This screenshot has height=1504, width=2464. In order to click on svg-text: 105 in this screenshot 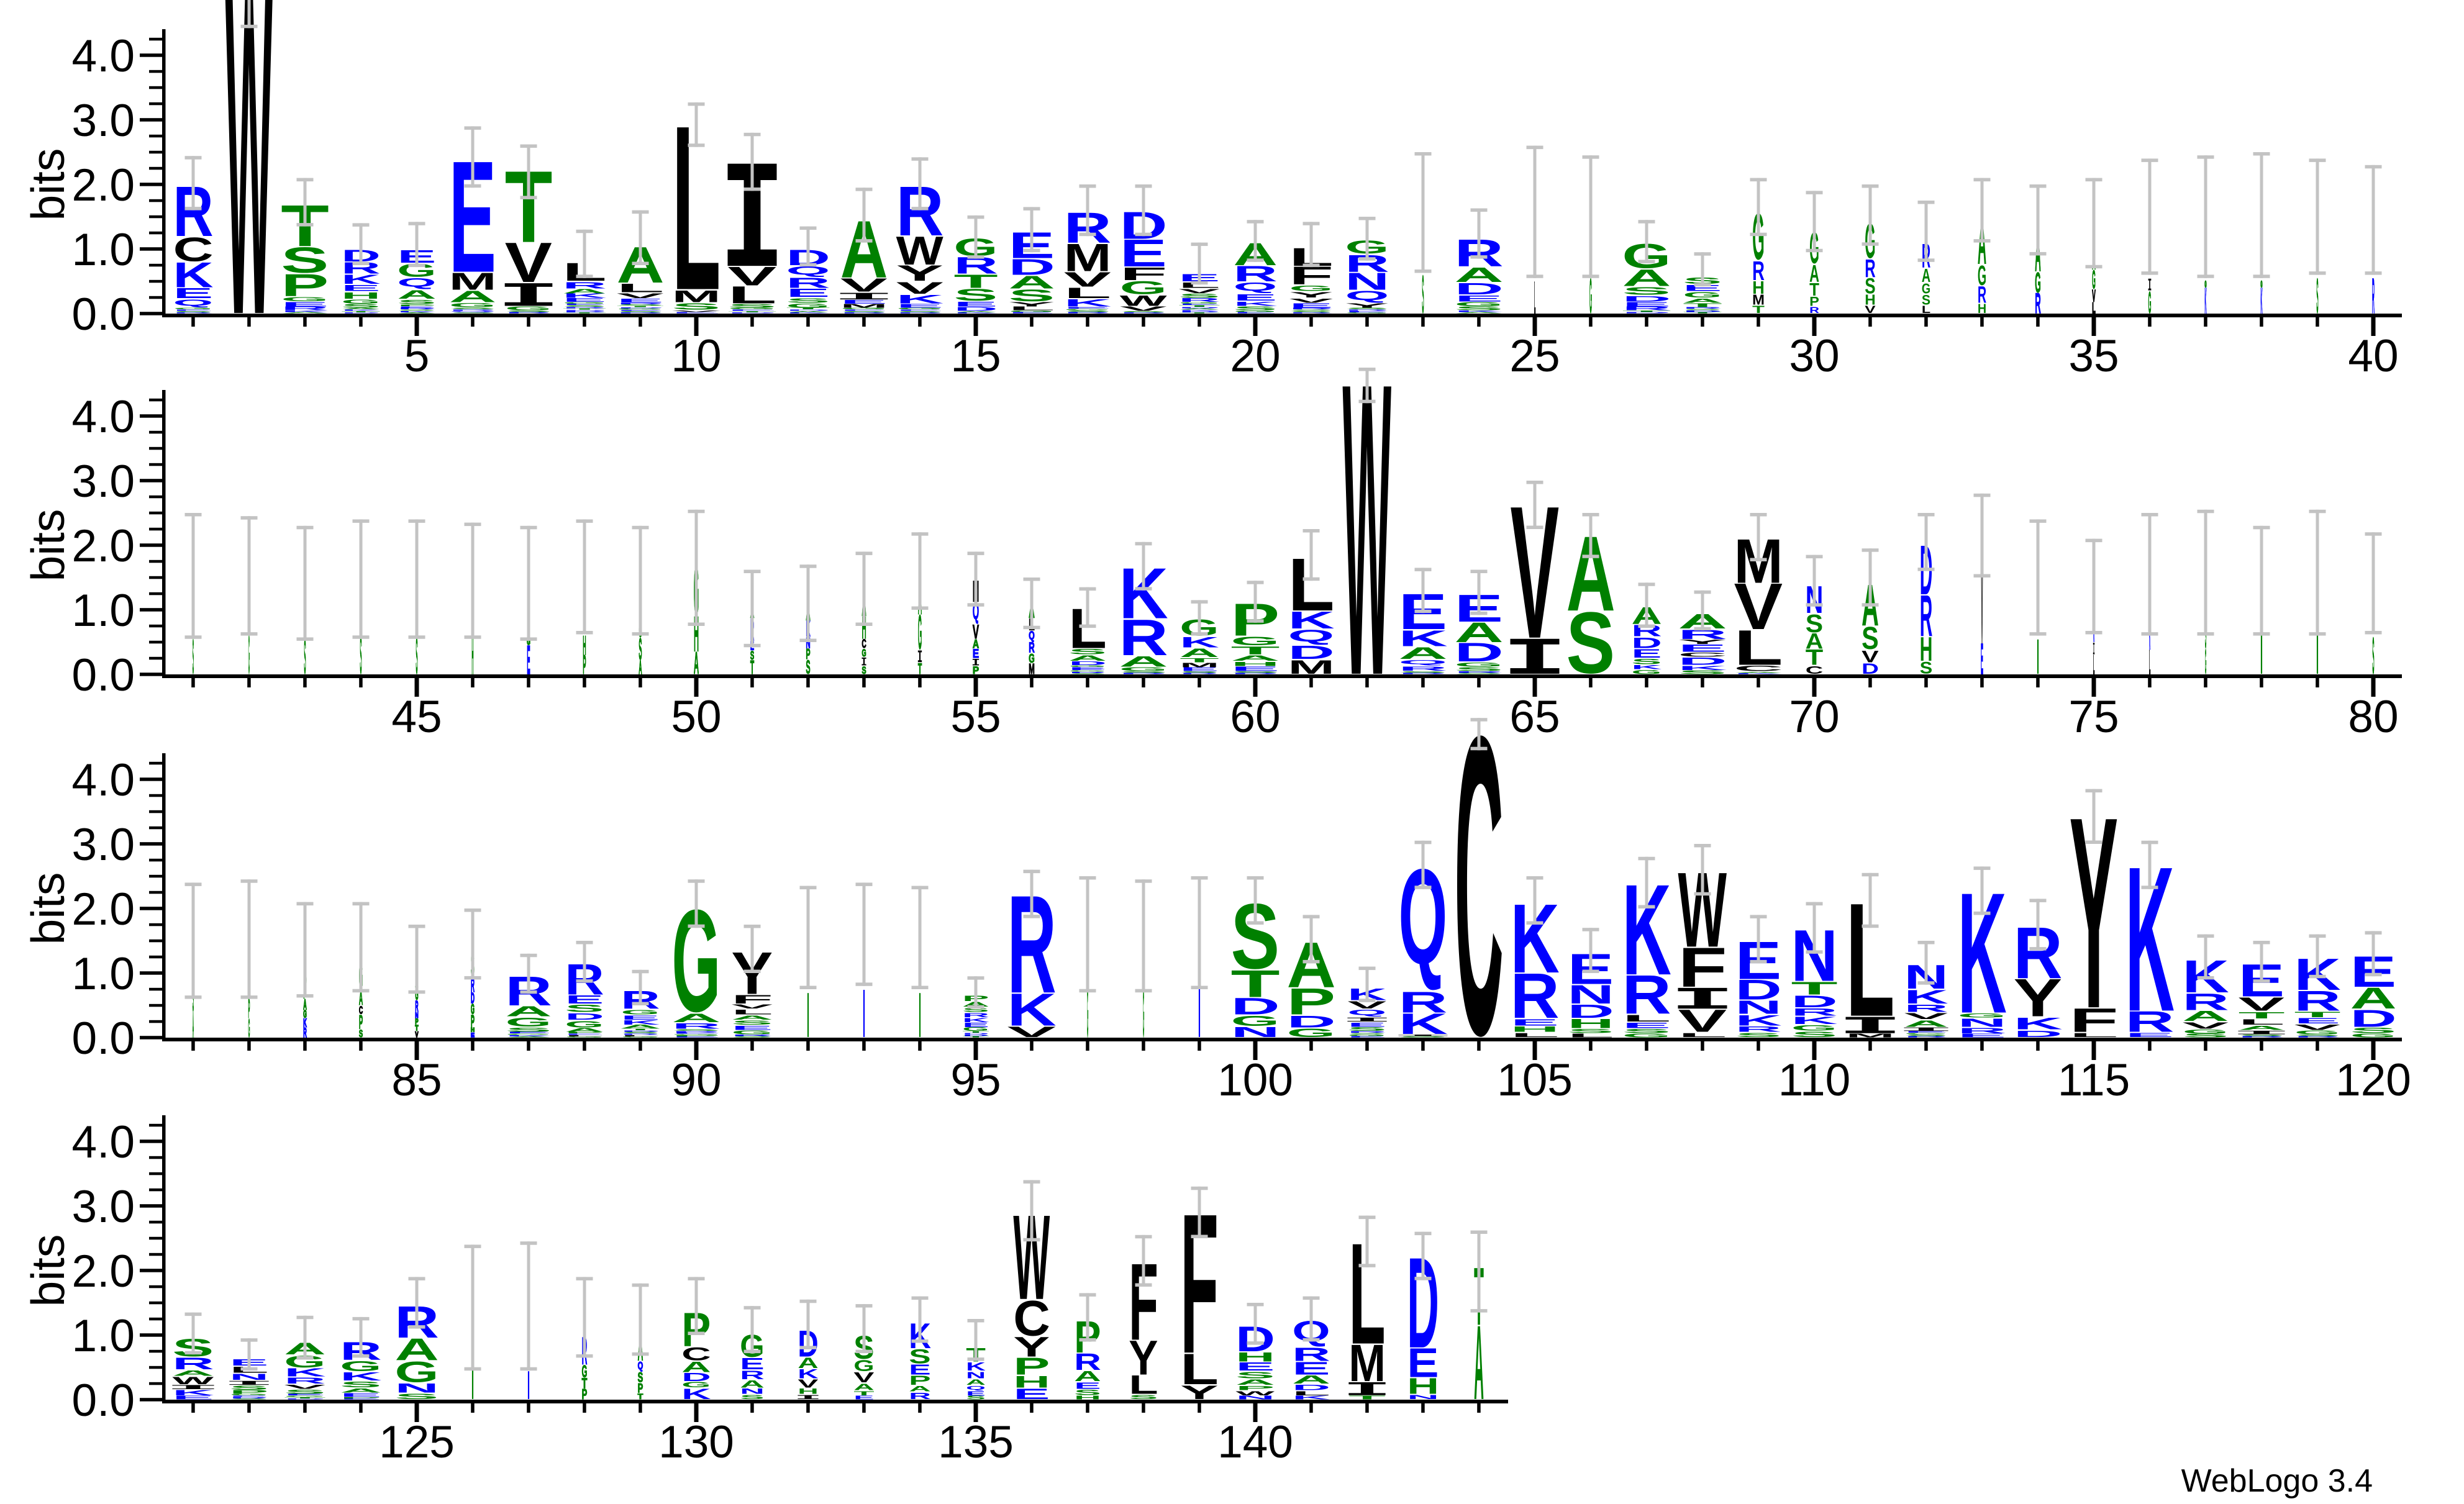, I will do `click(1535, 1080)`.